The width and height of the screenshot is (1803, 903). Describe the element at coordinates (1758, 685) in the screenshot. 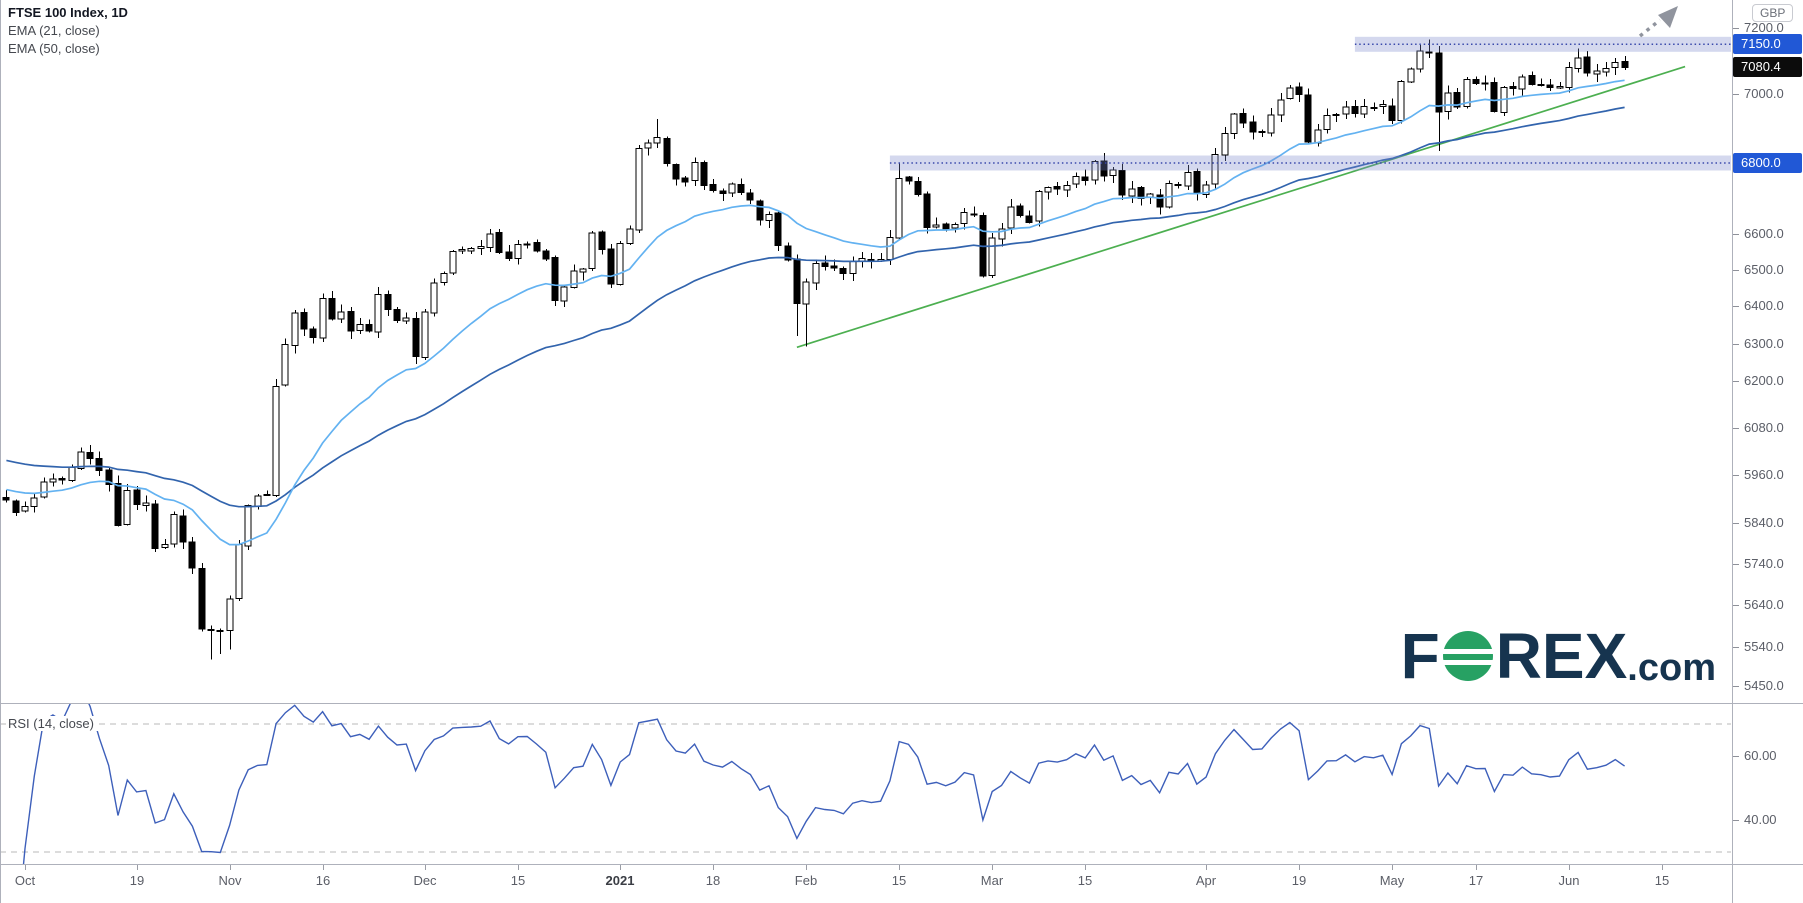

I see `price-tick-5450.0: 5450.0` at that location.